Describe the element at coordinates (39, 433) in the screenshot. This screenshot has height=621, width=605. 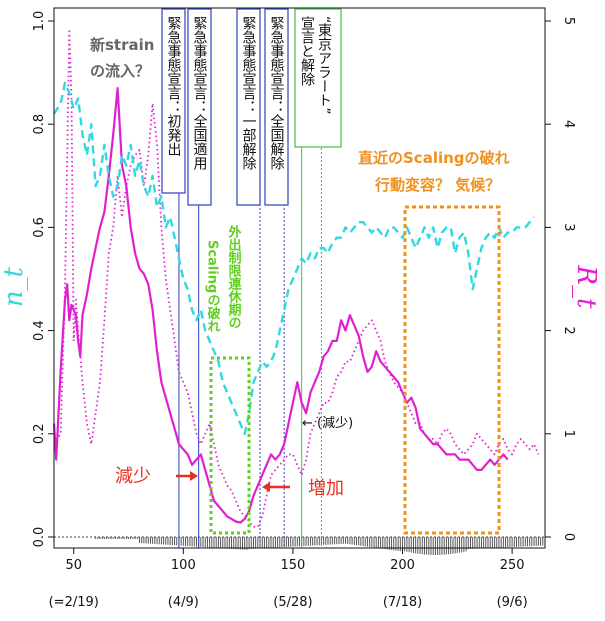
I see `y-left-tick-label: 0.2` at that location.